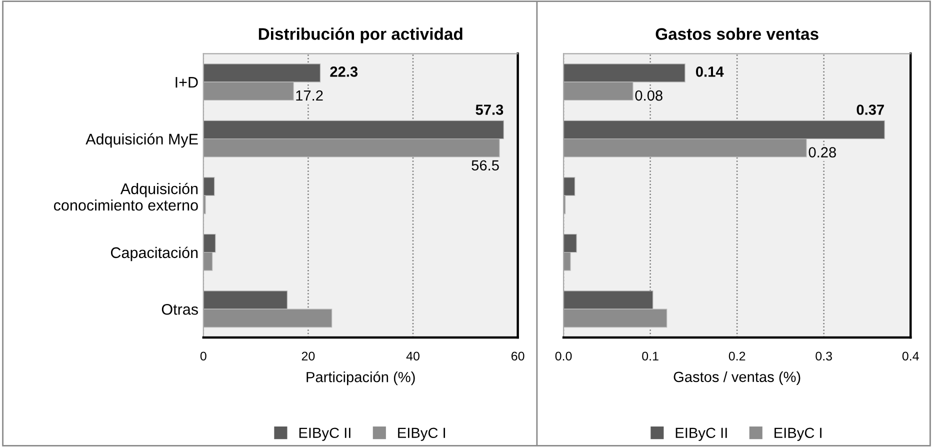 The height and width of the screenshot is (447, 933). I want to click on data-label: 17.2, so click(309, 95).